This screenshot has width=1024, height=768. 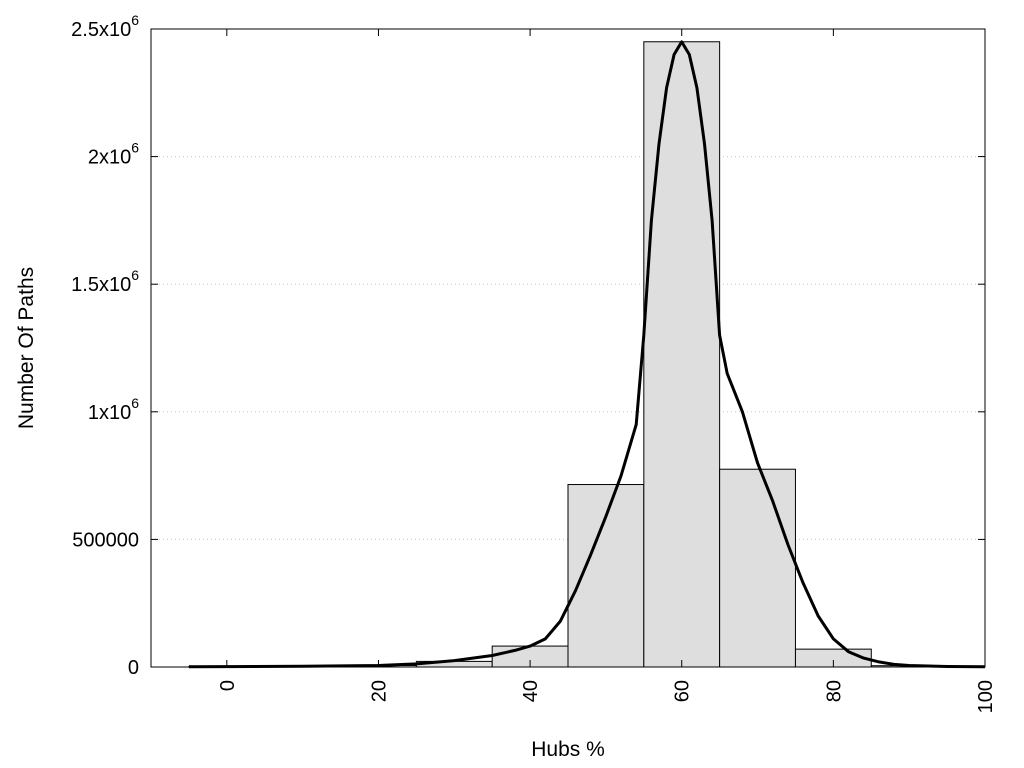 What do you see at coordinates (531, 691) in the screenshot?
I see `x-tick-label-2: 40` at bounding box center [531, 691].